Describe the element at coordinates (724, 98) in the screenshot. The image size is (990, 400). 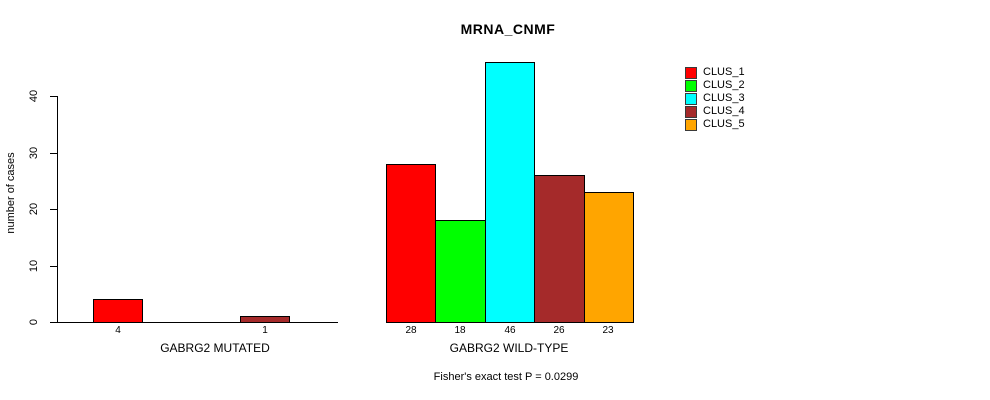
I see `legend-label: CLUS_3` at that location.